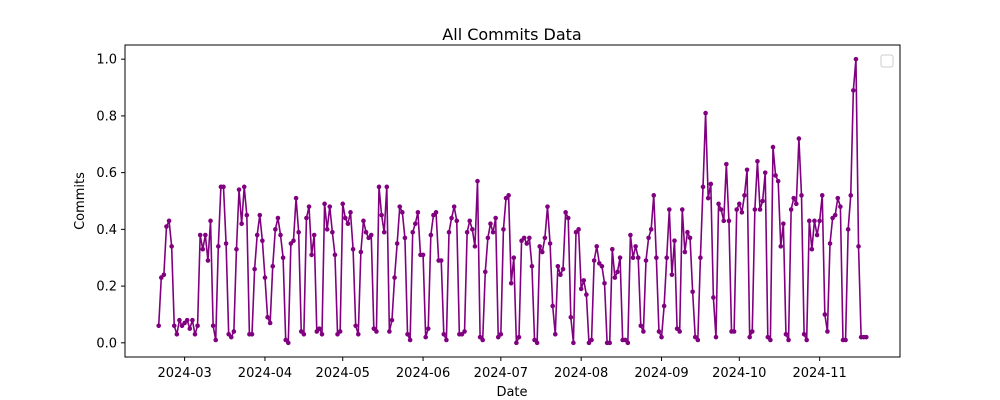  What do you see at coordinates (739, 373) in the screenshot?
I see `x-tick-label: 2024-10` at bounding box center [739, 373].